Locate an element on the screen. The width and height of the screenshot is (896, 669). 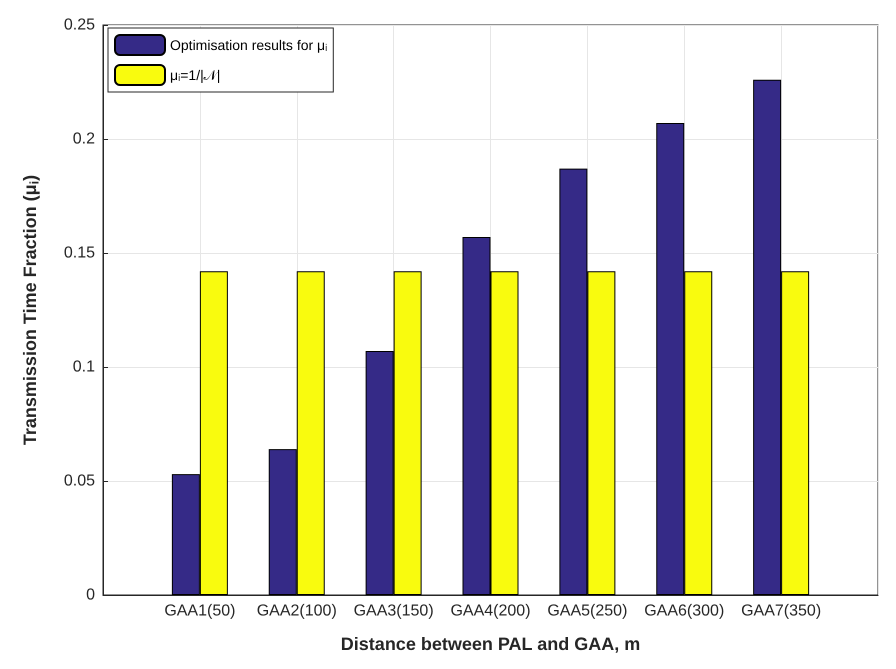
y-tick-label: 0.25 is located at coordinates (80, 25).